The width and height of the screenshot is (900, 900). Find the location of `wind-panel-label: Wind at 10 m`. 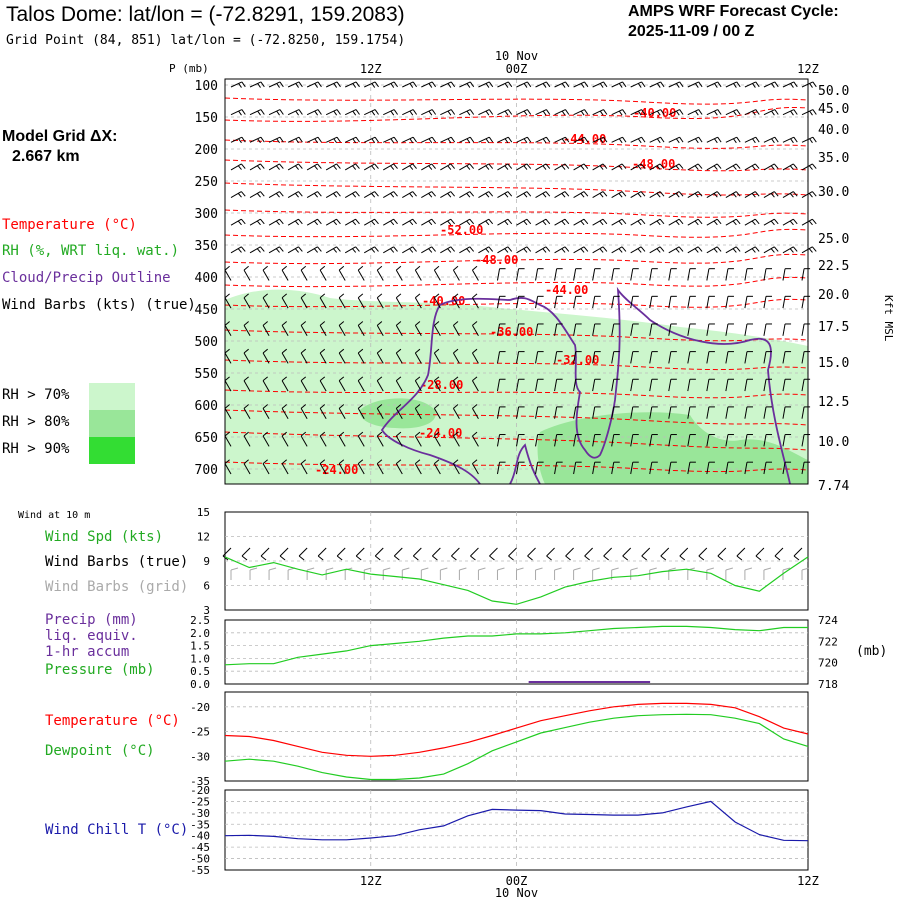

wind-panel-label: Wind at 10 m is located at coordinates (54, 515).